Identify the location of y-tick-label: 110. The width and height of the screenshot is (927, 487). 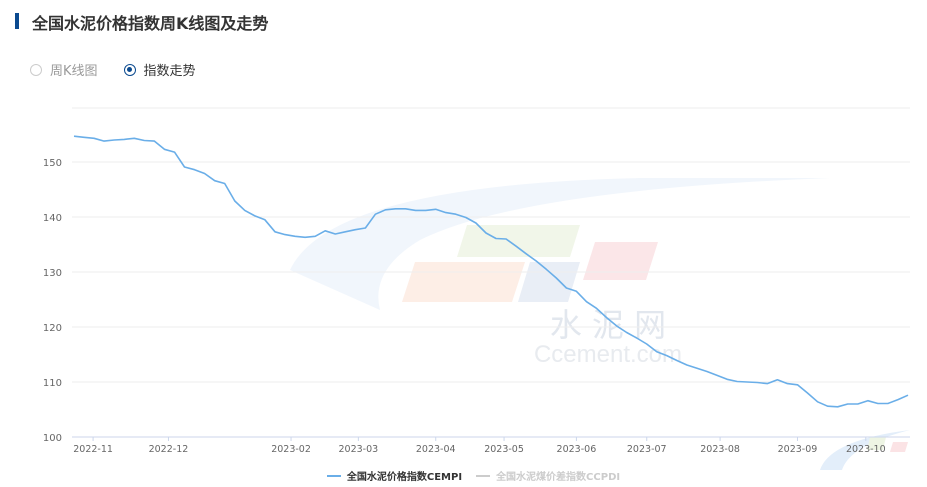
(52, 383).